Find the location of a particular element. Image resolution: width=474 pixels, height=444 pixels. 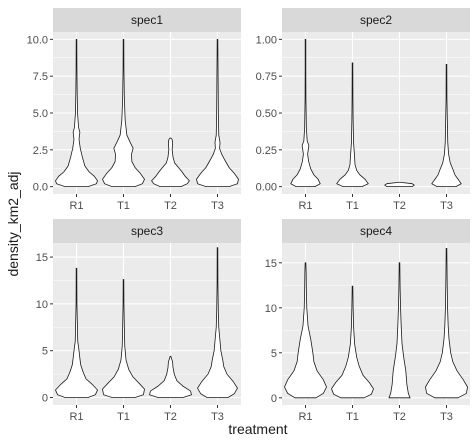

facet-title: spec1 is located at coordinates (147, 20).